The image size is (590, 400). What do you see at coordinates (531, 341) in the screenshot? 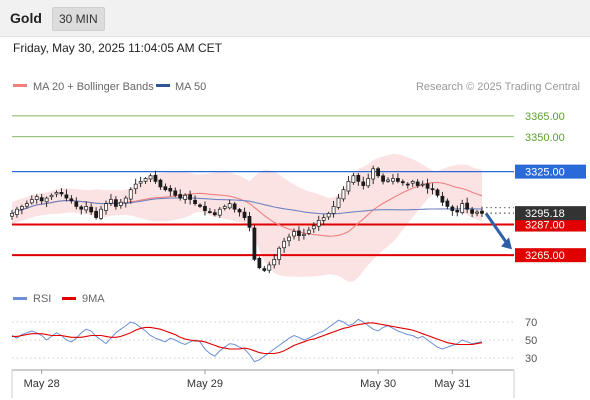
I see `rsi-tick-label-1: 50` at bounding box center [531, 341].